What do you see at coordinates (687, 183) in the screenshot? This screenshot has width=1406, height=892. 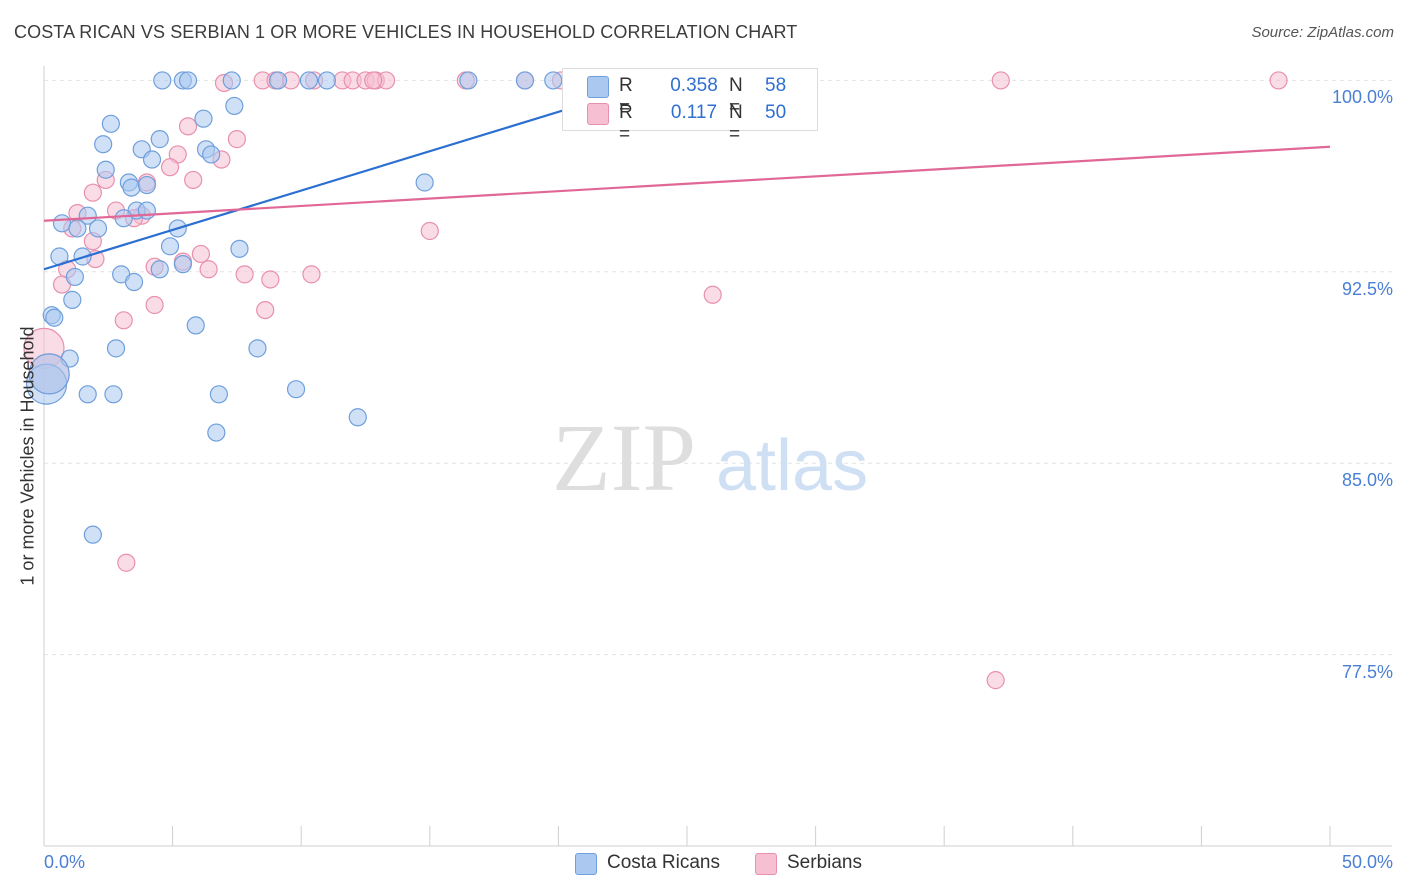 I see `serbians-trend-line` at bounding box center [687, 183].